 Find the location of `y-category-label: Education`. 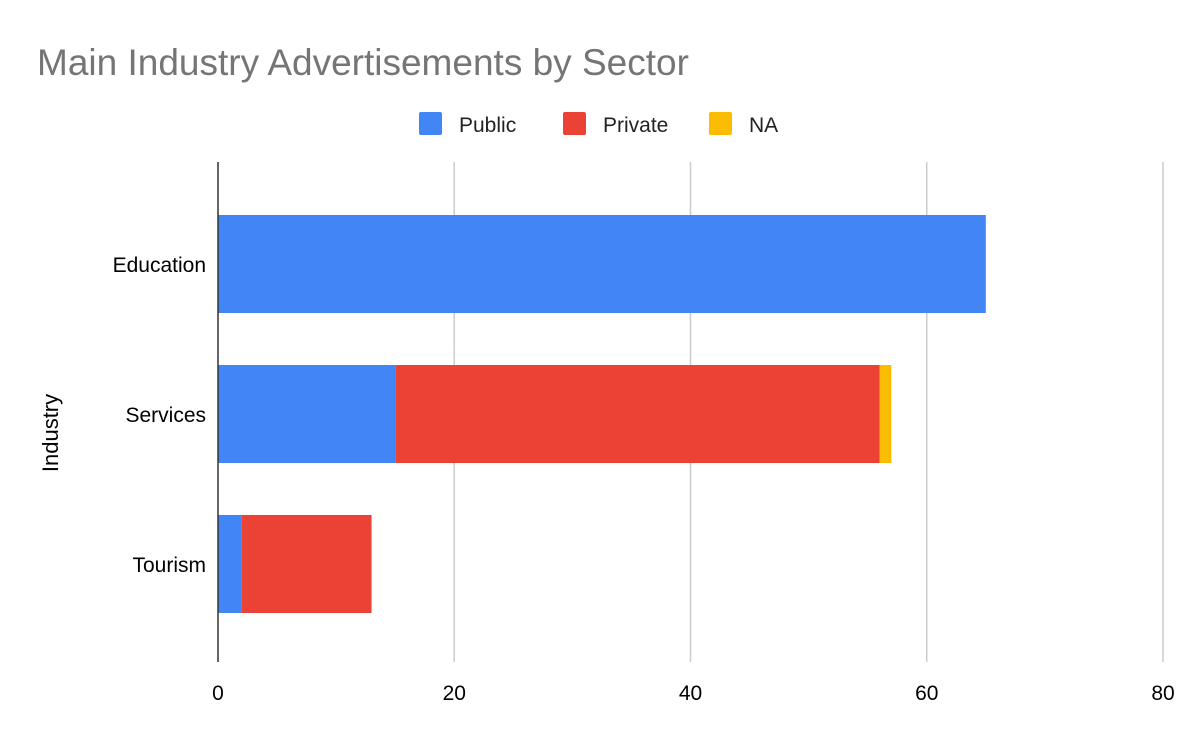

y-category-label: Education is located at coordinates (159, 265).